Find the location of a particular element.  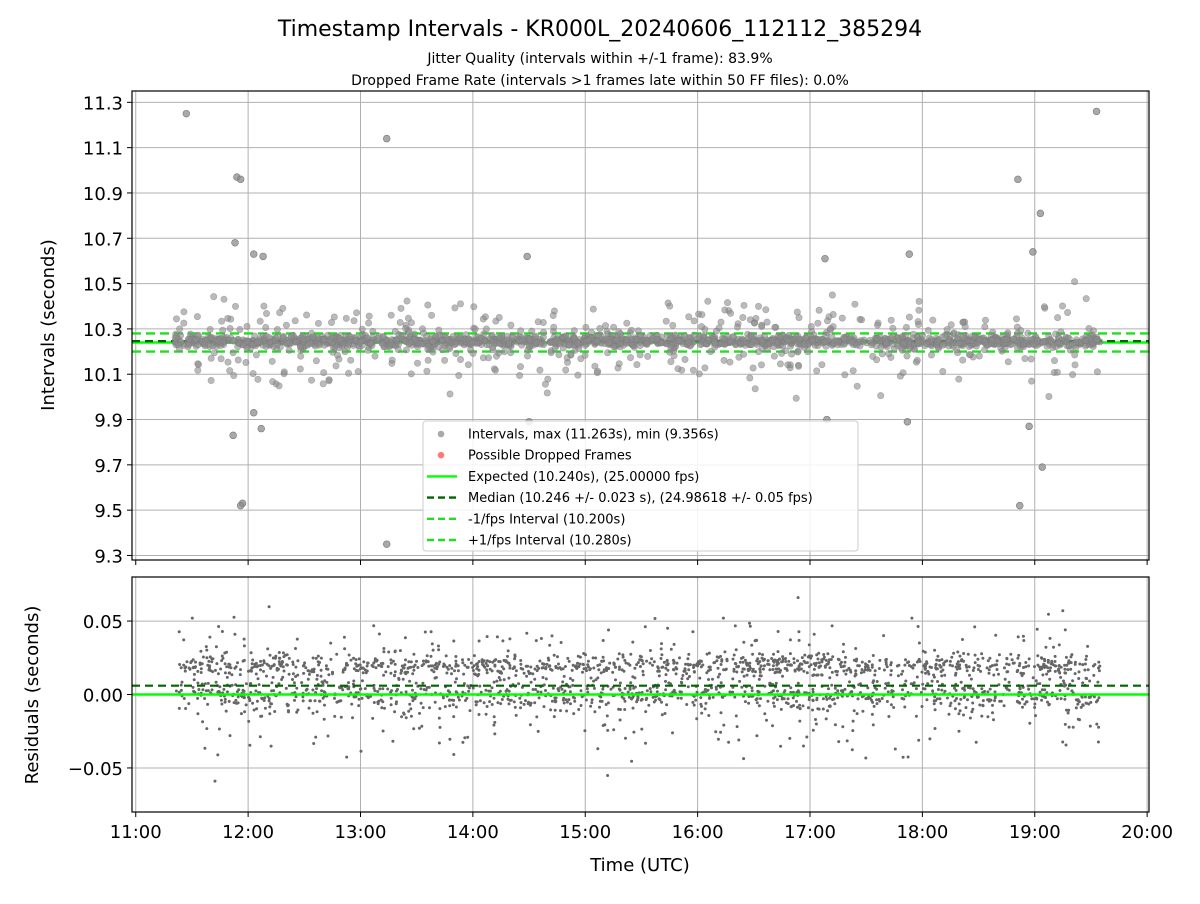

residual-point-1959 is located at coordinates (864, 672).